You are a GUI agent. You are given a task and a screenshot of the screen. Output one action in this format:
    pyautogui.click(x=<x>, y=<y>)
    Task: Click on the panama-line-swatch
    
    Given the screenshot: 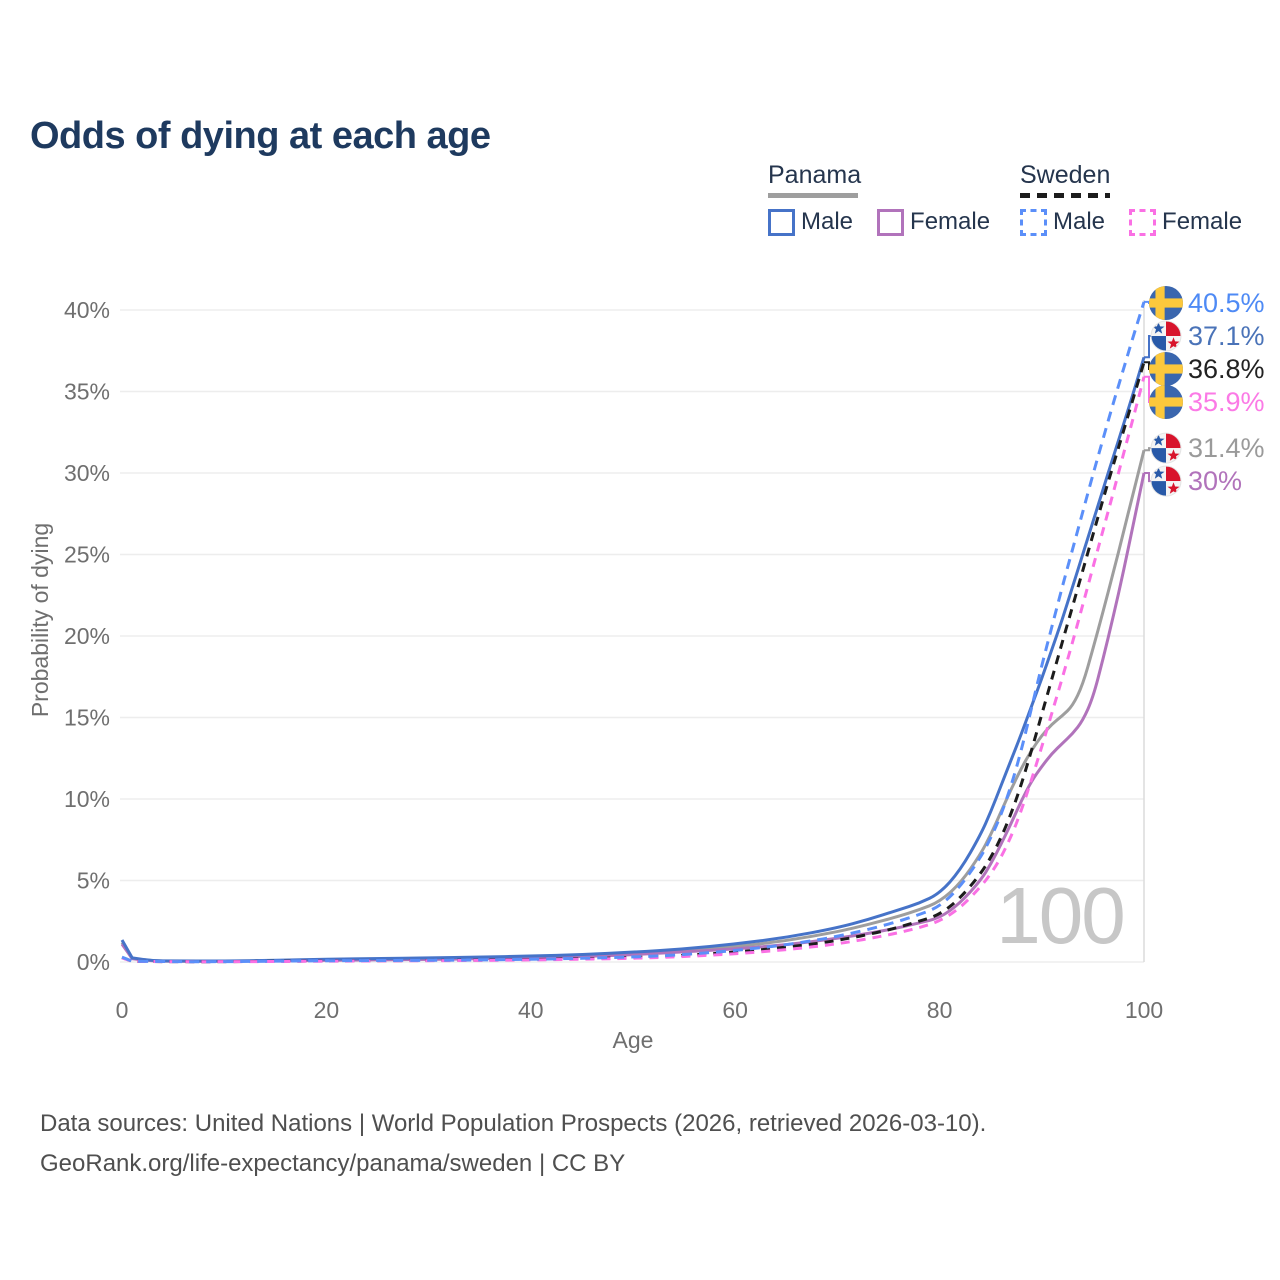 What is the action you would take?
    pyautogui.click(x=813, y=195)
    